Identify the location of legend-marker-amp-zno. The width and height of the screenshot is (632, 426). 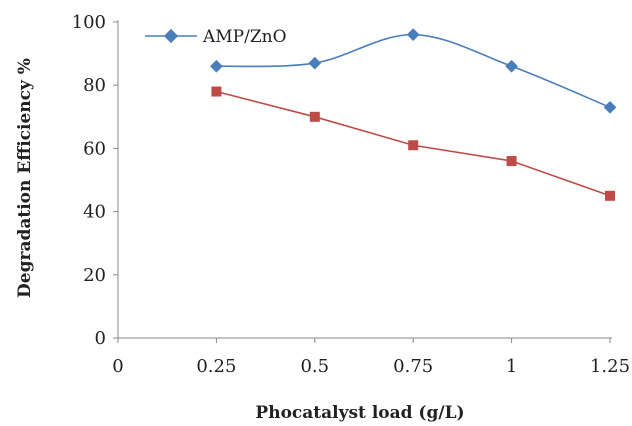
(171, 36).